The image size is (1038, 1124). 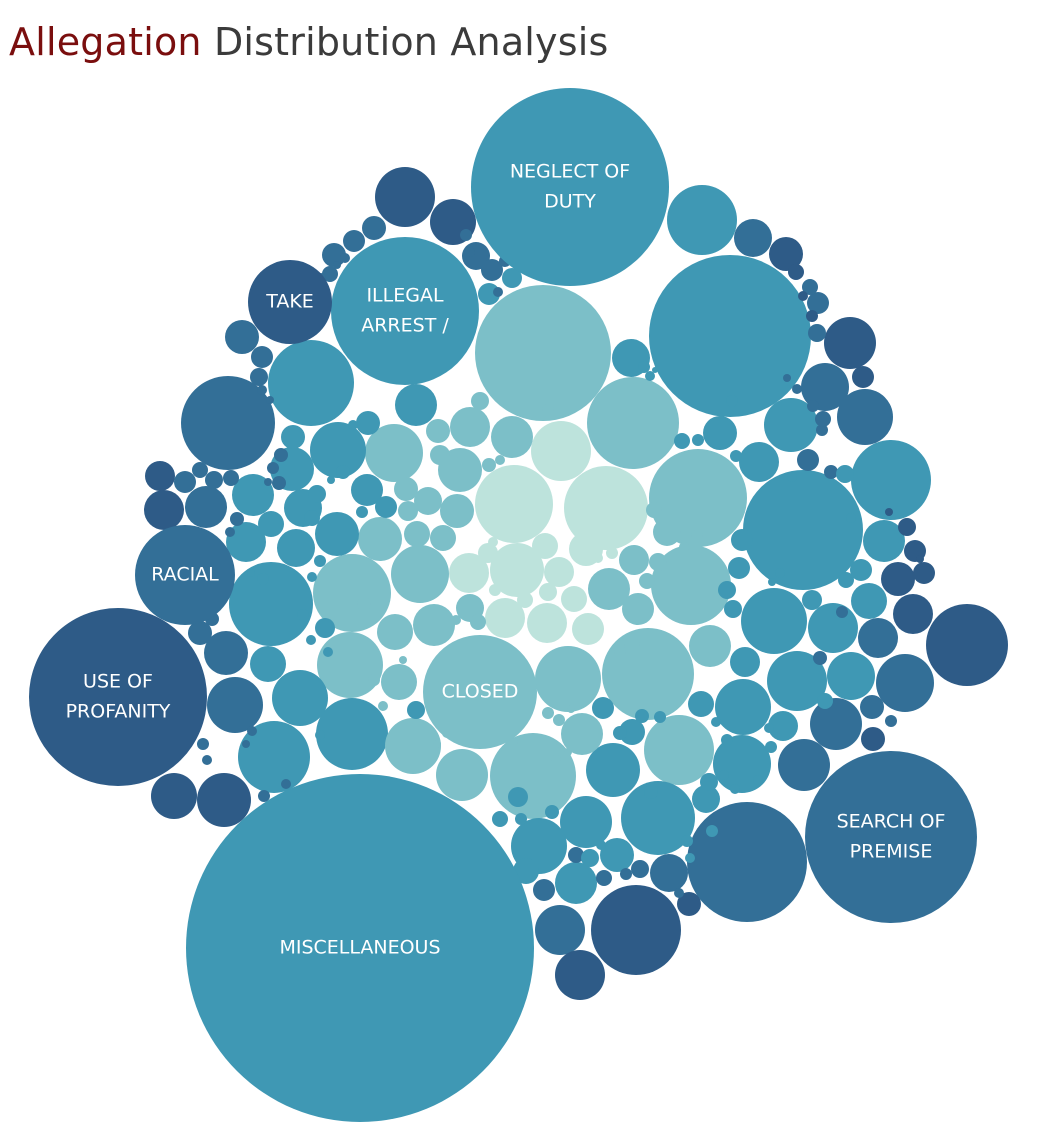 I want to click on bubble-label-racial: RACIAL, so click(x=185, y=575).